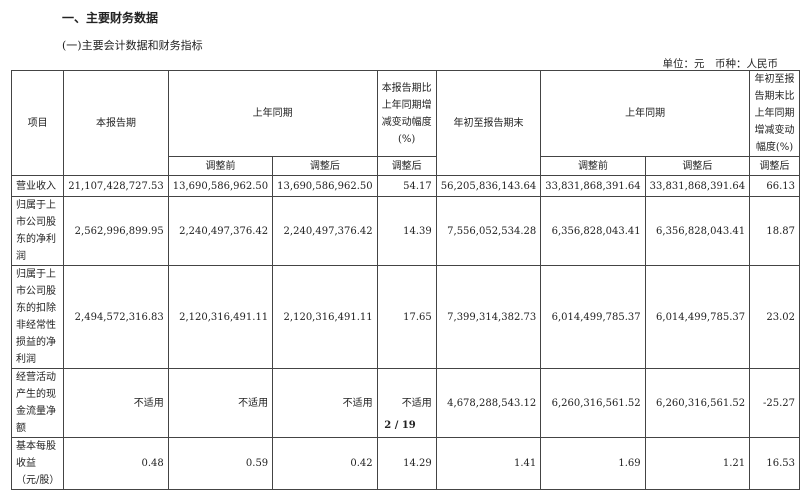  Describe the element at coordinates (116, 317) in the screenshot. I see `table-cell: 2,494,572,316.83` at that location.